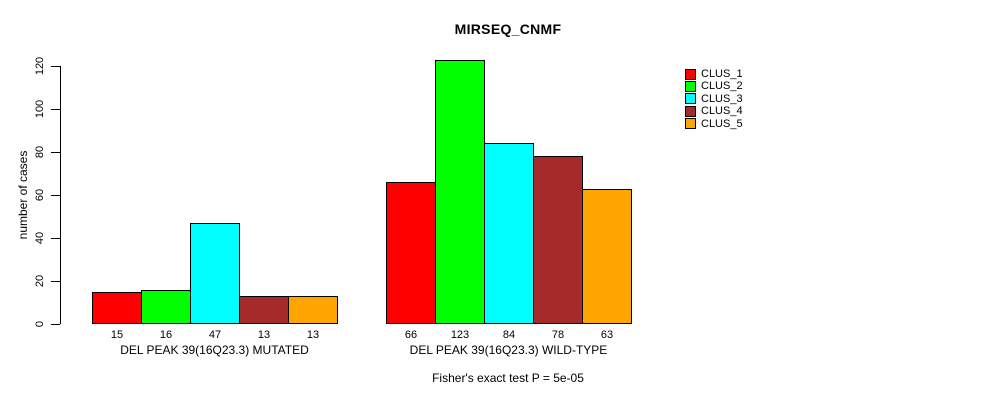 The height and width of the screenshot is (400, 990). I want to click on bar-clus_3-group2, so click(509, 233).